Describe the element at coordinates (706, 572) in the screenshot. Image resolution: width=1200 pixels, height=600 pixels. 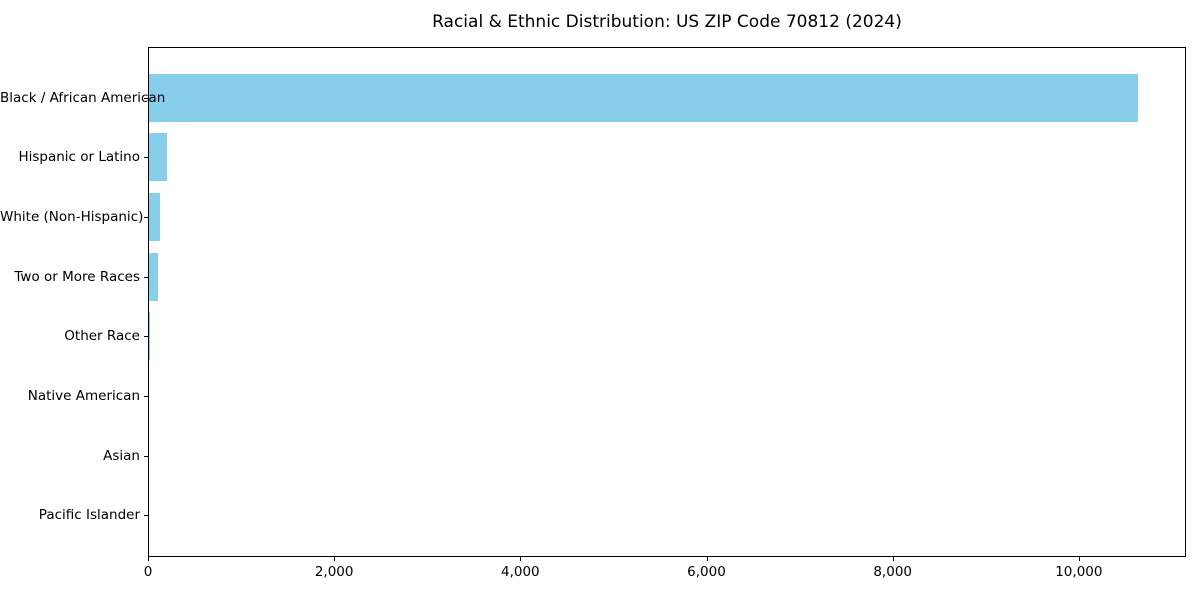
I see `x-tick-label: 6,000` at that location.